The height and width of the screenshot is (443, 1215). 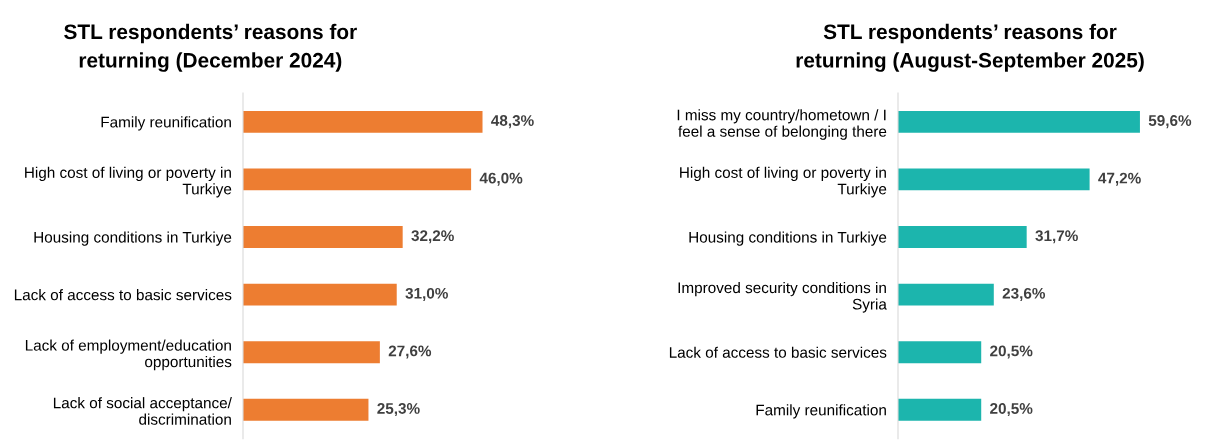 What do you see at coordinates (210, 47) in the screenshot?
I see `chart-title: STL respondents’ reasons for returning (December 2024)` at bounding box center [210, 47].